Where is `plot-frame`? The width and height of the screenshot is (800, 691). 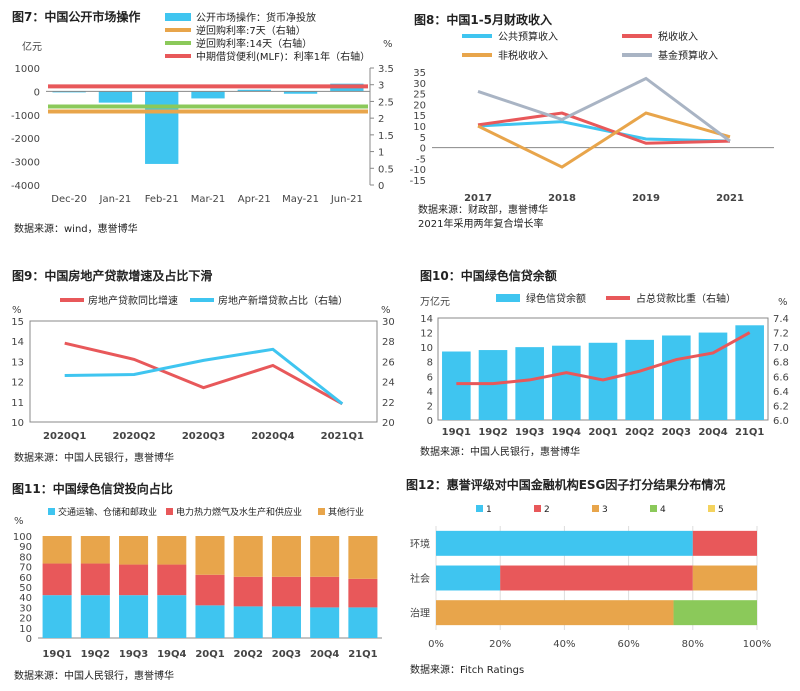 plot-frame is located at coordinates (203, 371).